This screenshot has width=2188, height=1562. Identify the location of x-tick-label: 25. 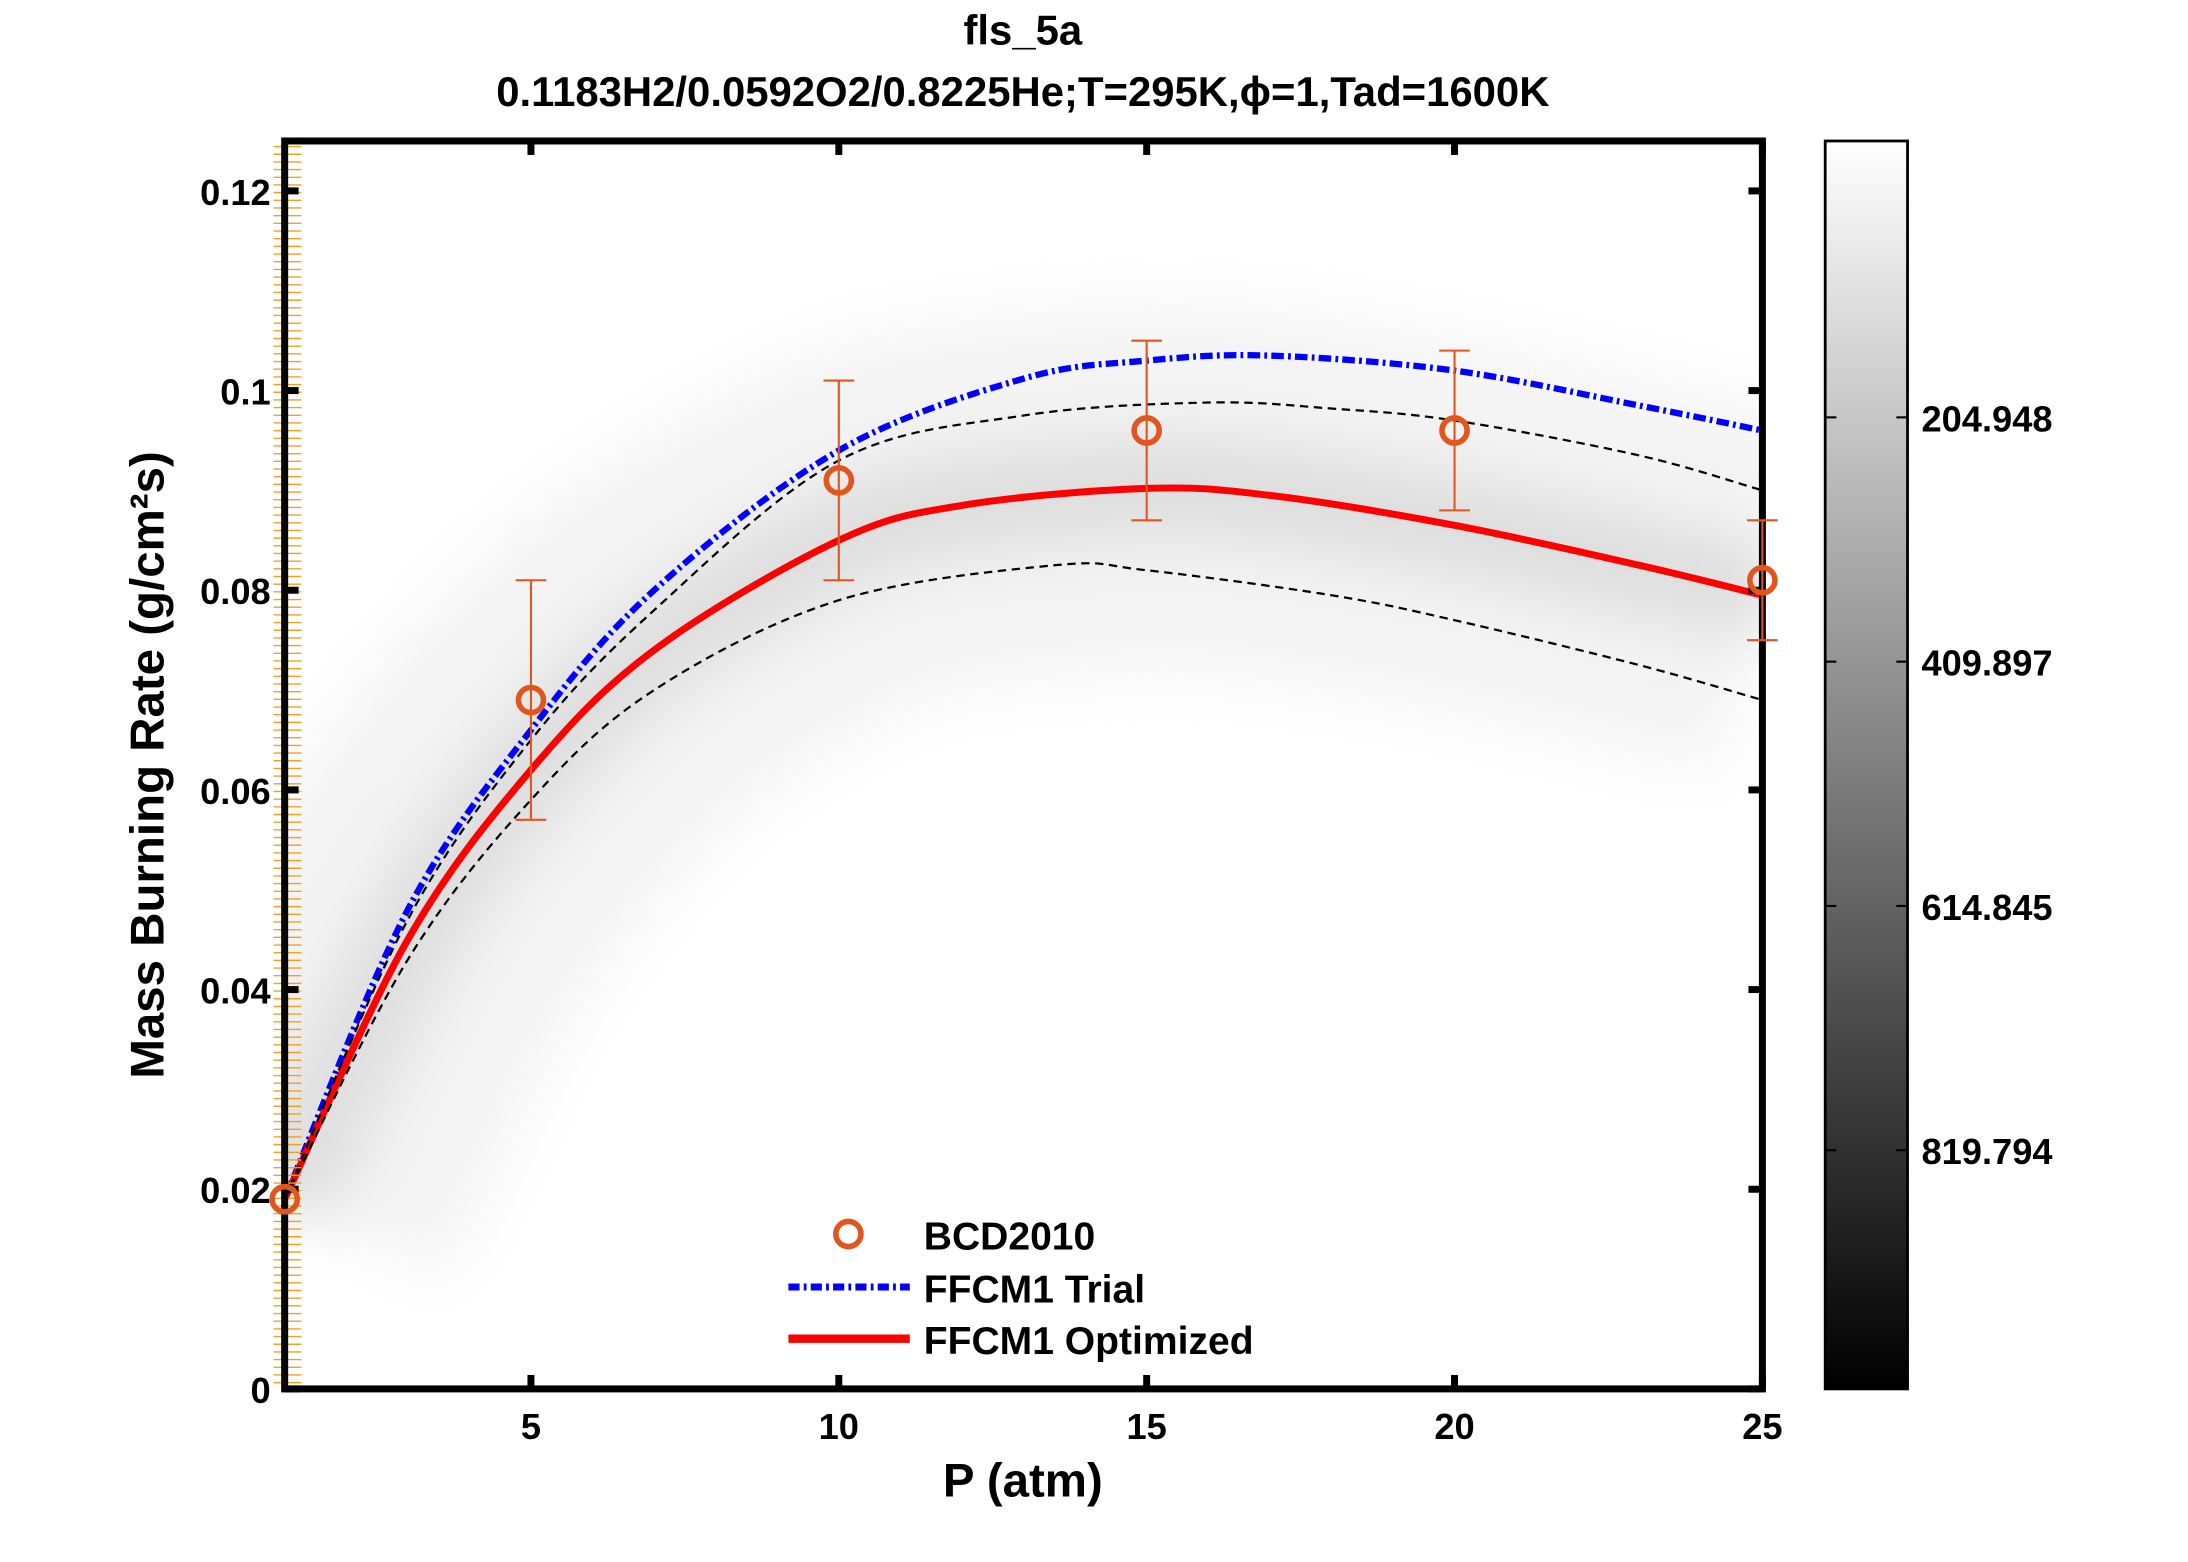
(1762, 1426).